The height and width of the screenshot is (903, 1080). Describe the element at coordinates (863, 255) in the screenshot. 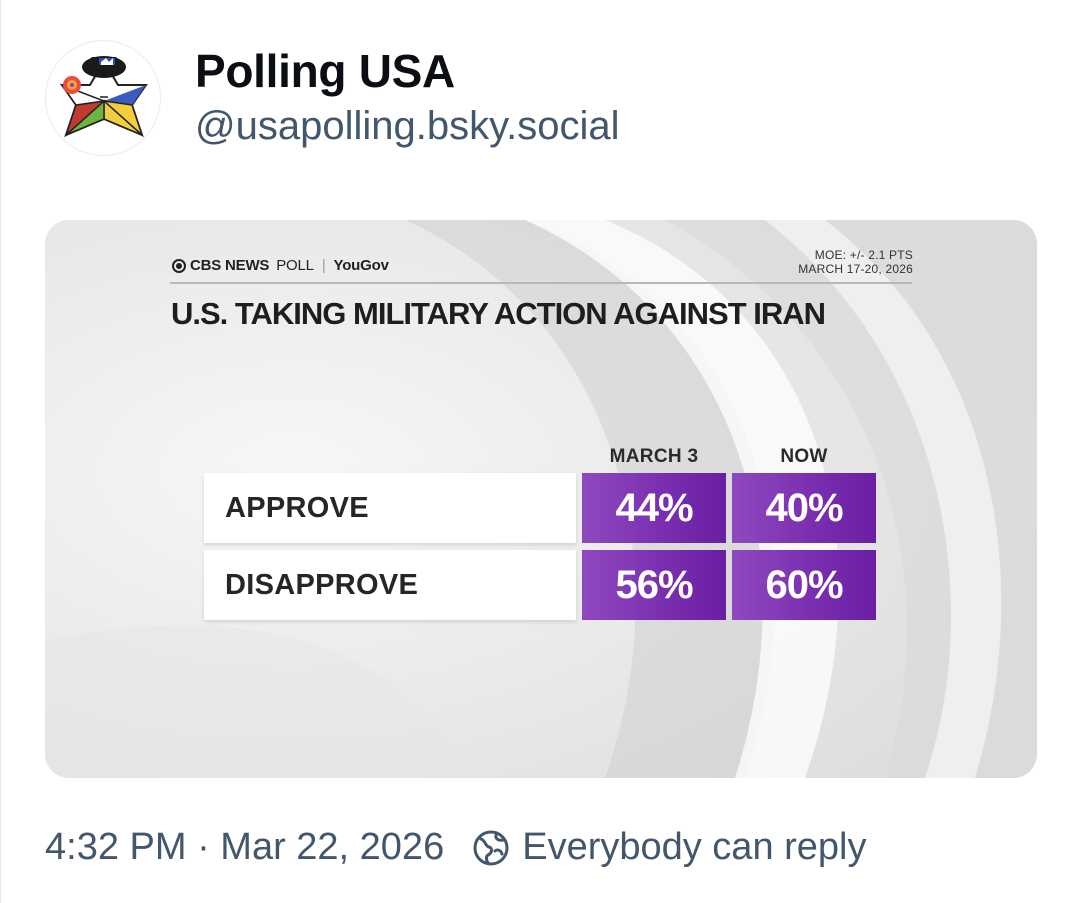

I see `poll-moe: MOE: +/- 2.1 PTS` at that location.